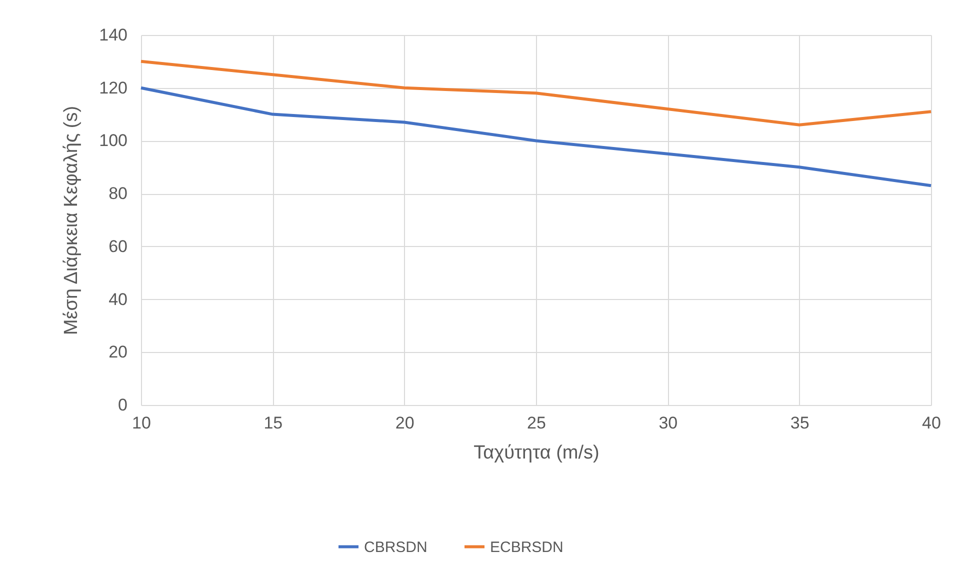 This screenshot has width=960, height=579. I want to click on x-tick-label: 35, so click(800, 423).